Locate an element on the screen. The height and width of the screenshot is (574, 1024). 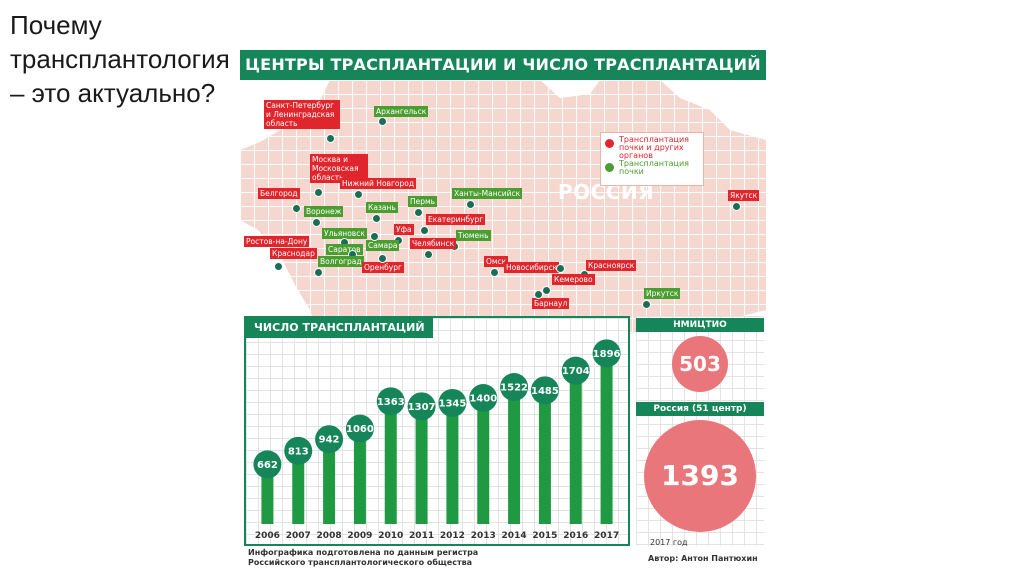
city-label: Барнаул is located at coordinates (551, 303).